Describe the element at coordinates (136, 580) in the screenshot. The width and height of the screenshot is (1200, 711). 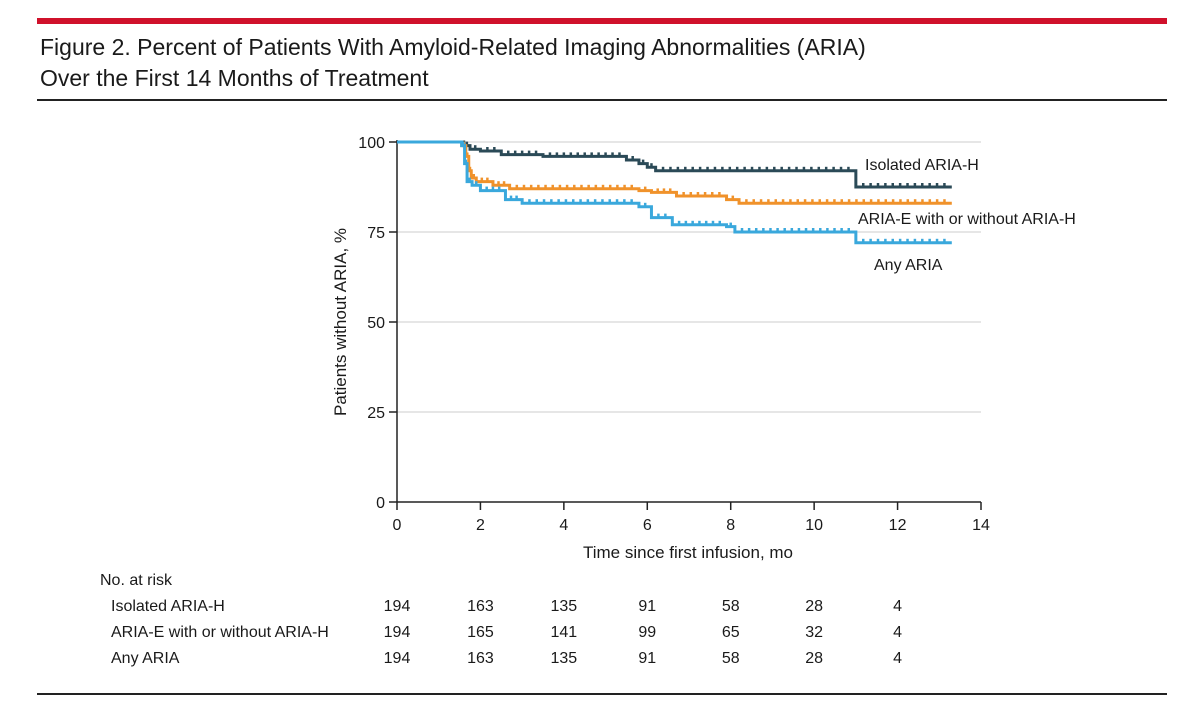
I see `risk-table-header: No. at risk` at that location.